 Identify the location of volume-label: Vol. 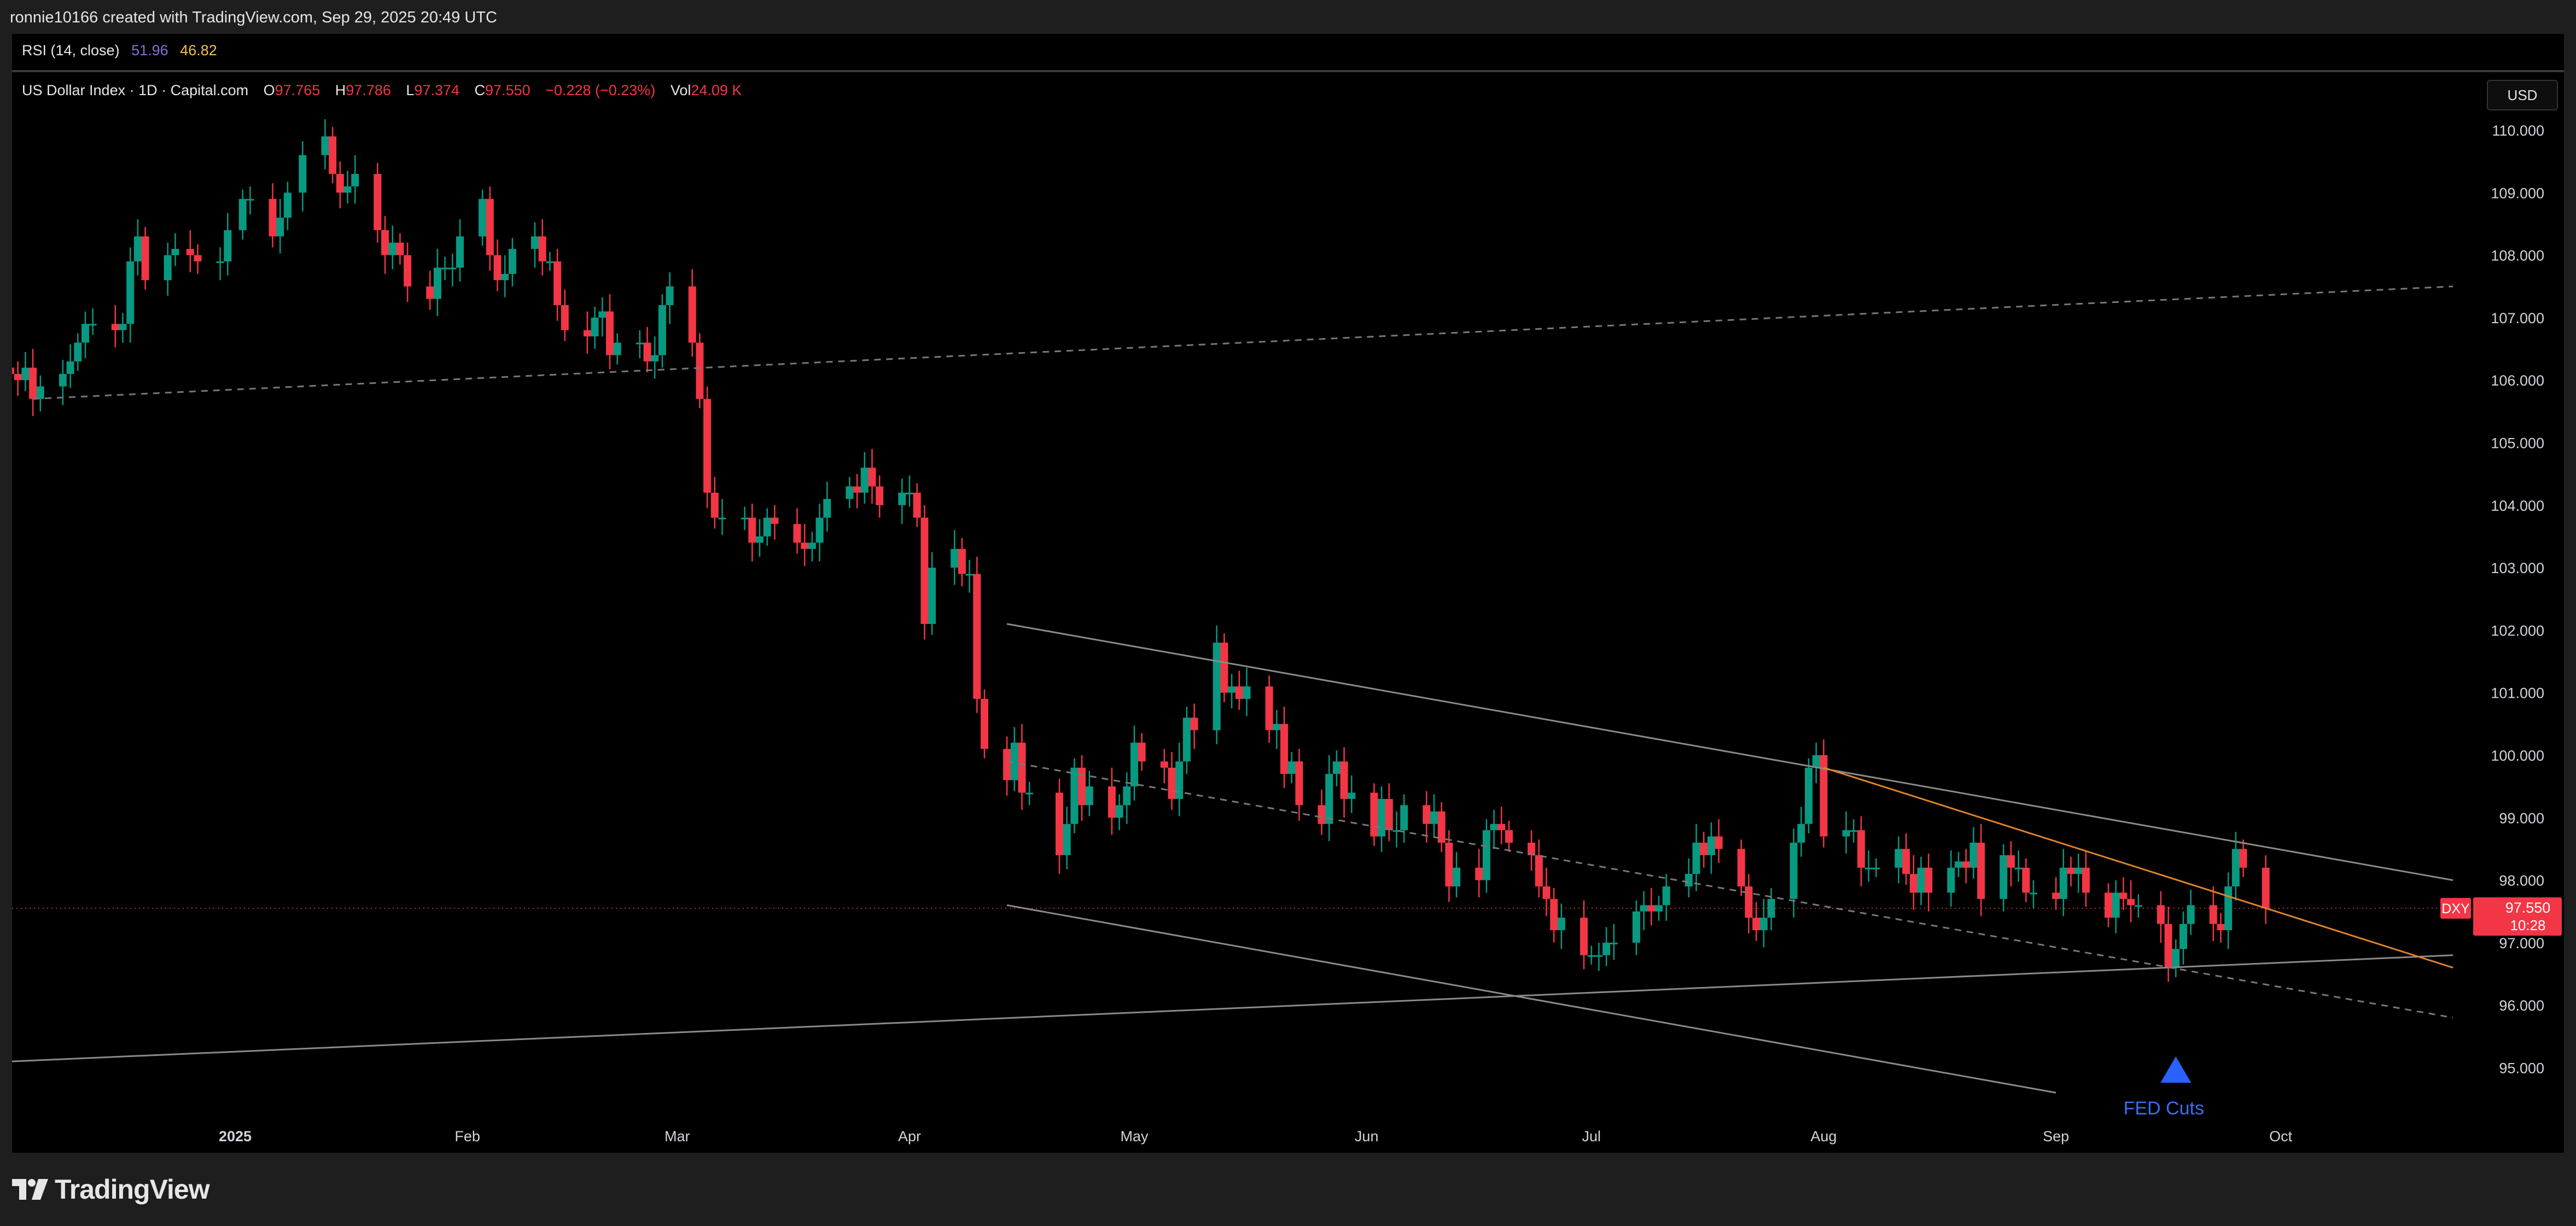
(680, 90).